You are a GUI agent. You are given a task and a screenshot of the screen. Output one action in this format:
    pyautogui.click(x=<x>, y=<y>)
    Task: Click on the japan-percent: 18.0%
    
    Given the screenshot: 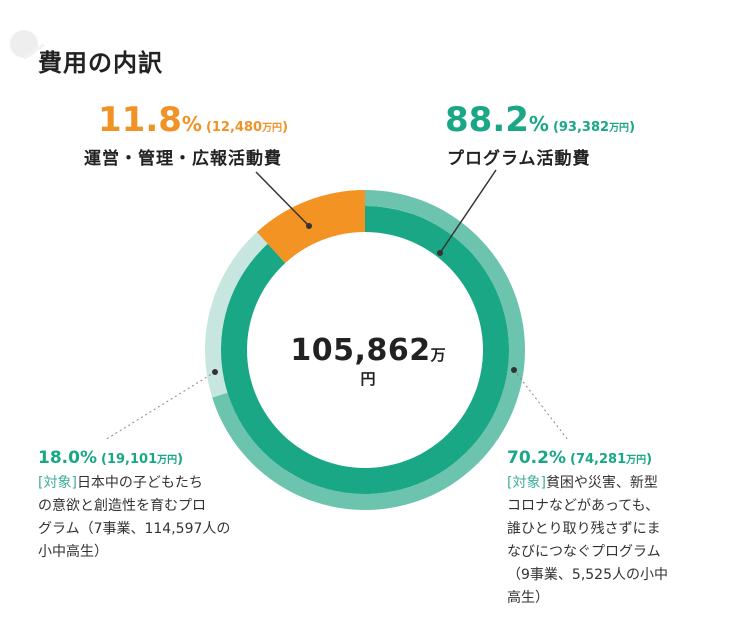 What is the action you would take?
    pyautogui.click(x=67, y=458)
    